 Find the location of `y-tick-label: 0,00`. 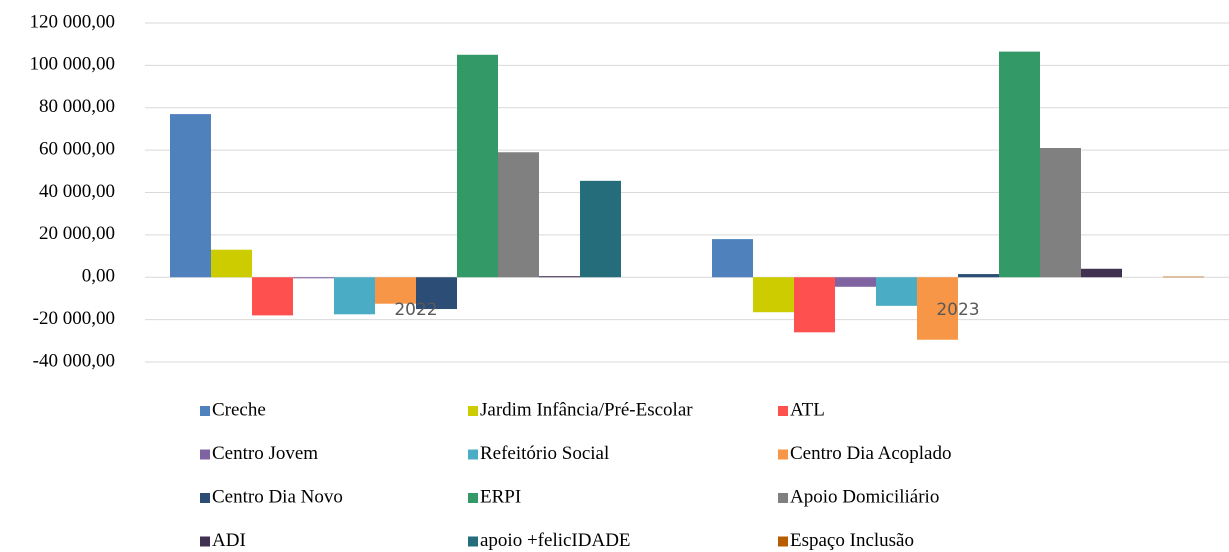

y-tick-label: 0,00 is located at coordinates (98, 276).